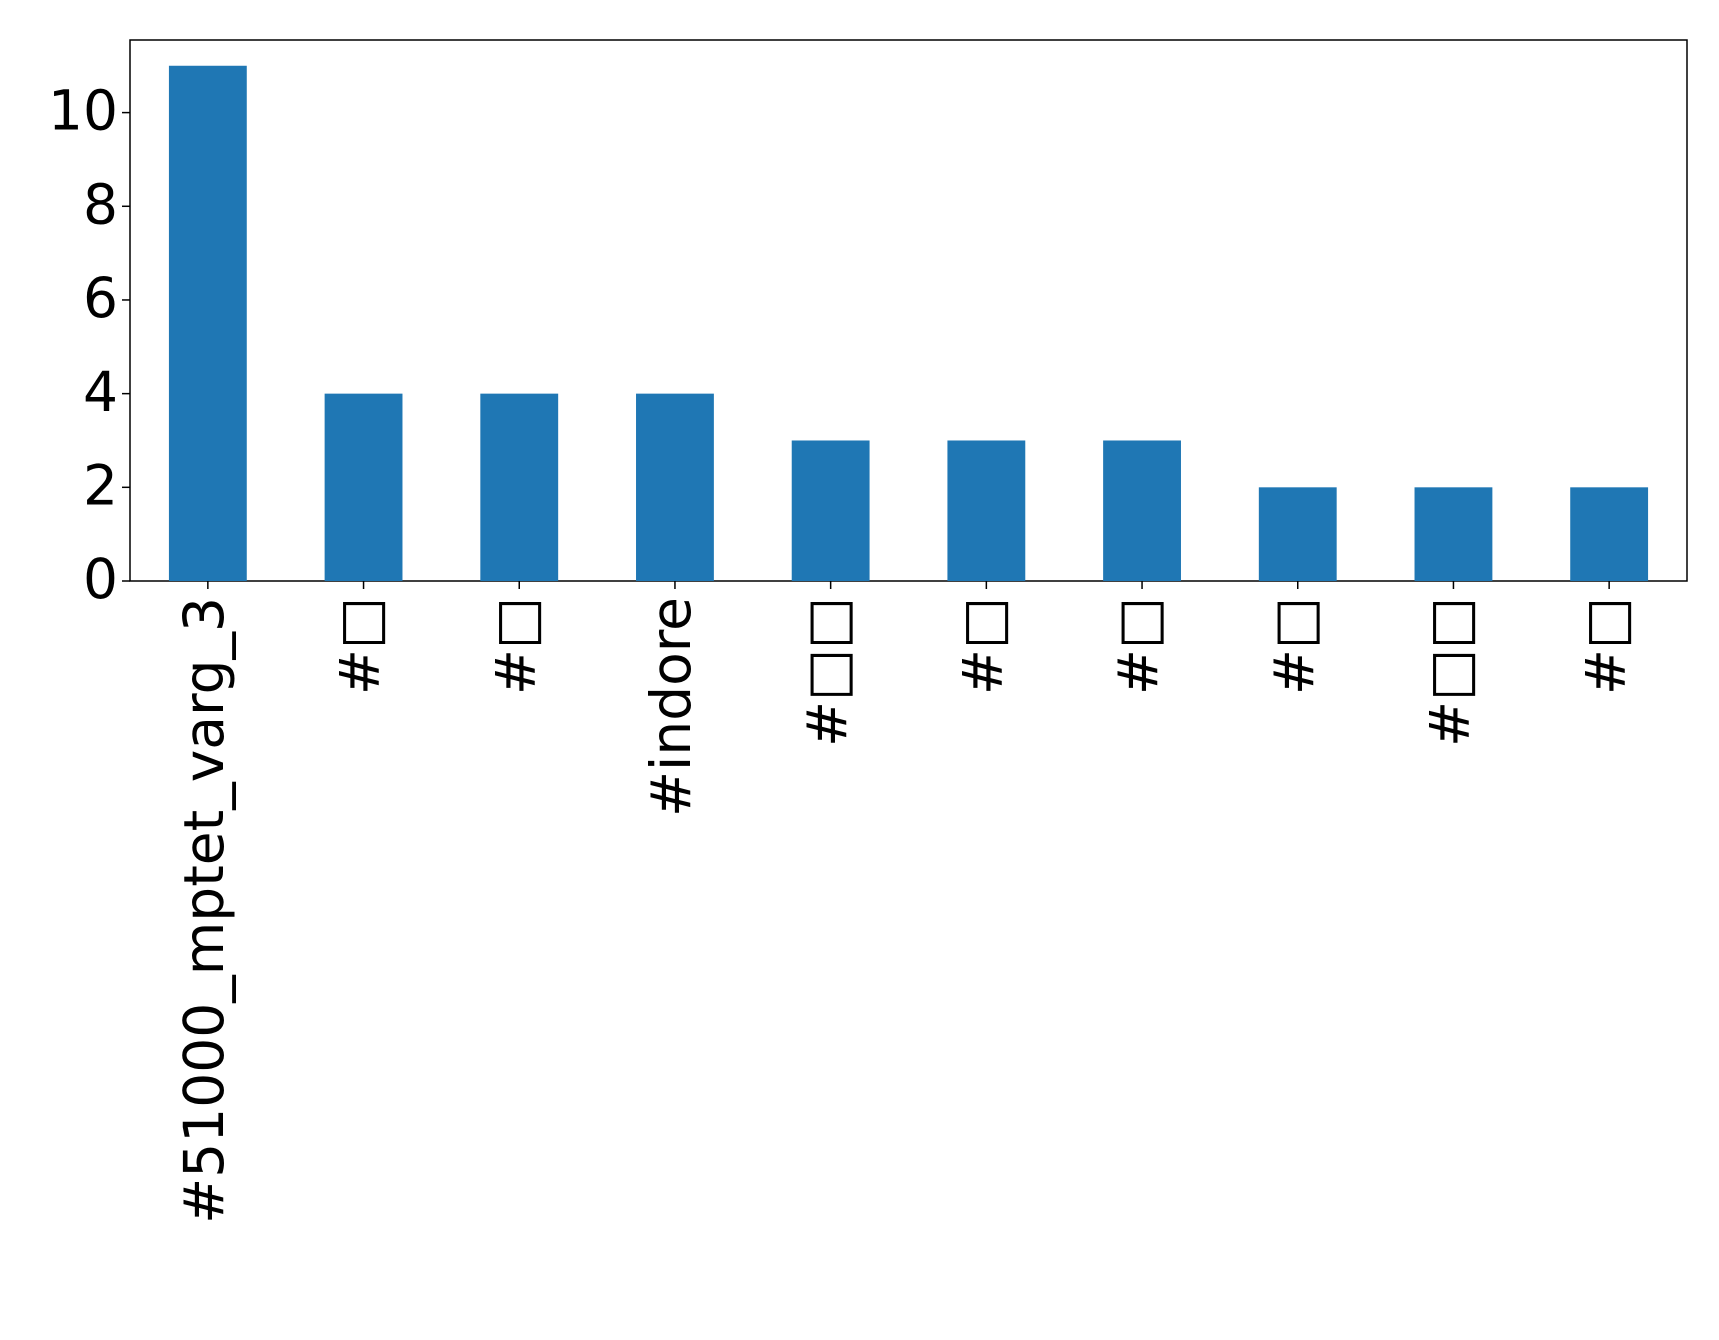  Describe the element at coordinates (100, 485) in the screenshot. I see `y-tick-label: 2` at that location.